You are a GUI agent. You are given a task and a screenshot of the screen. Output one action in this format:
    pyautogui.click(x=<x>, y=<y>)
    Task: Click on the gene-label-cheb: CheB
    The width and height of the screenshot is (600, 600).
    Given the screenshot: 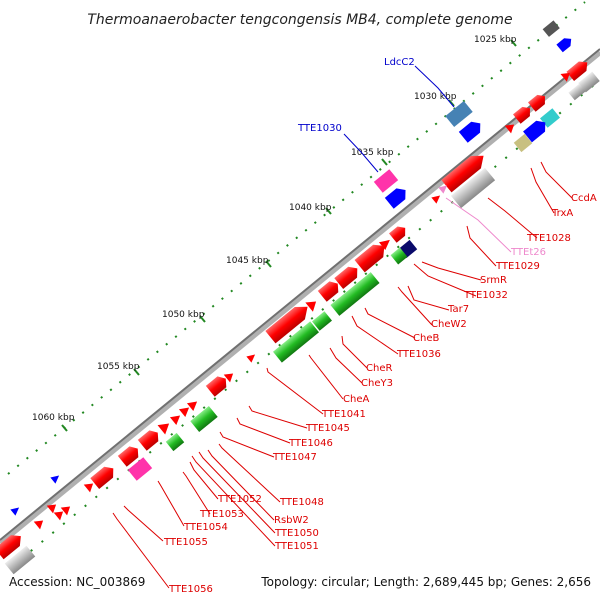 What is the action you would take?
    pyautogui.click(x=426, y=338)
    